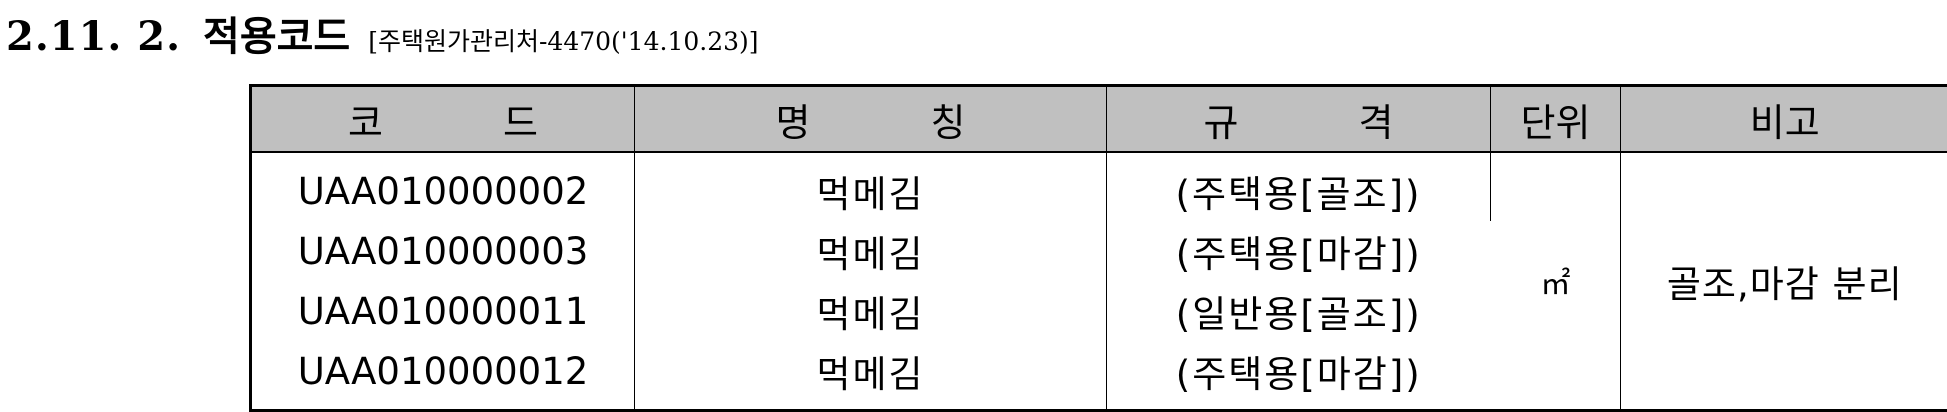 This screenshot has width=1947, height=412. Describe the element at coordinates (1556, 119) in the screenshot. I see `header-unit: 단위` at that location.